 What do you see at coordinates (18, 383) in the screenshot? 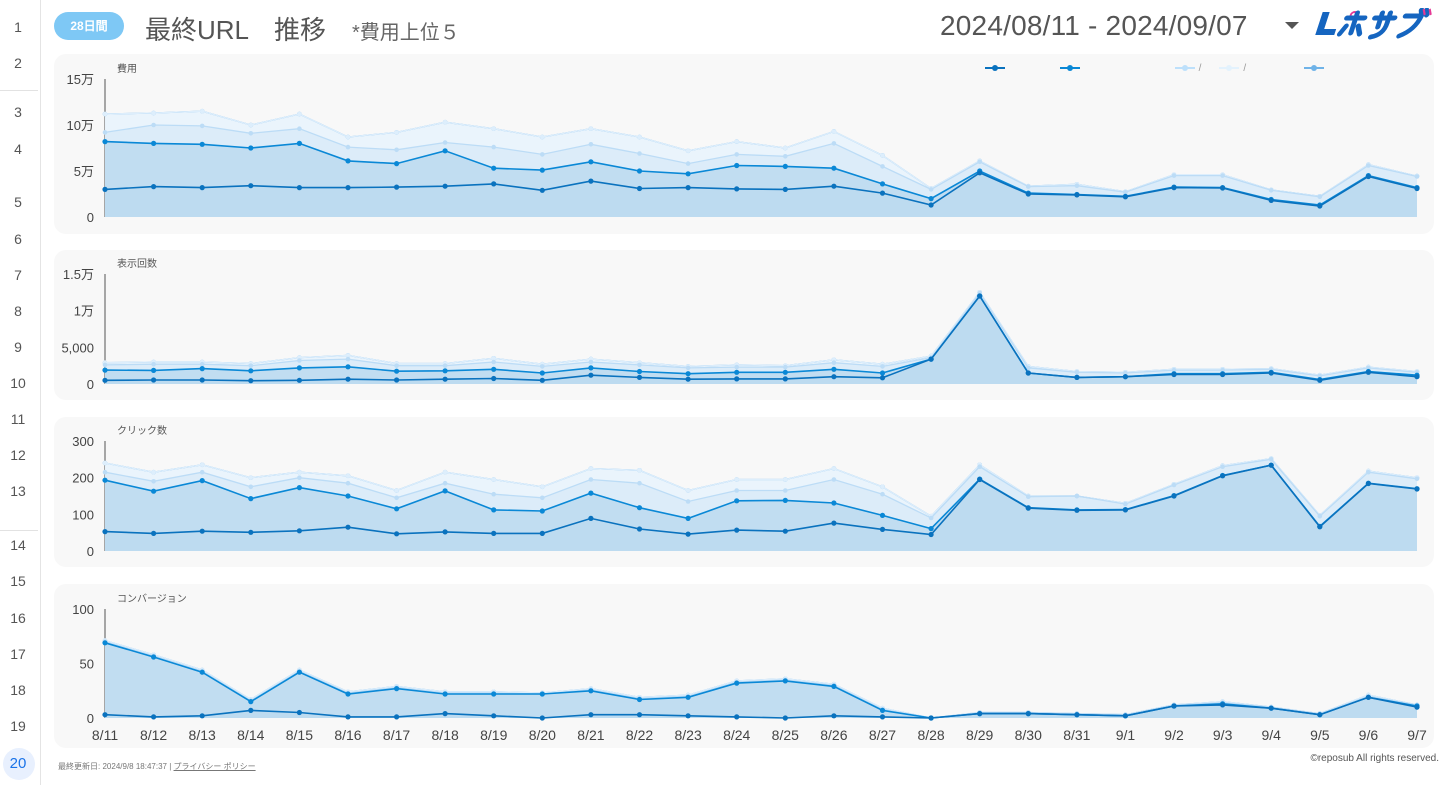
I see `row-number: 10` at bounding box center [18, 383].